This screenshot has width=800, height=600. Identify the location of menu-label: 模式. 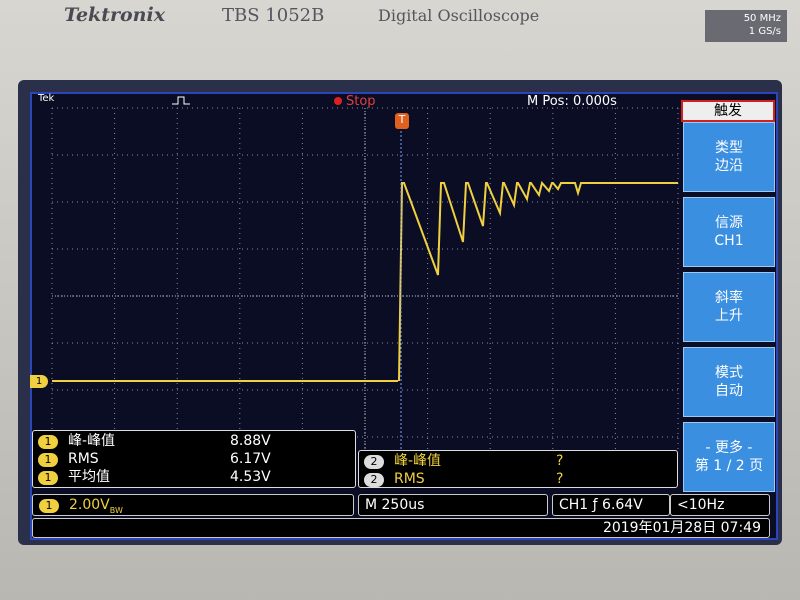
(729, 373).